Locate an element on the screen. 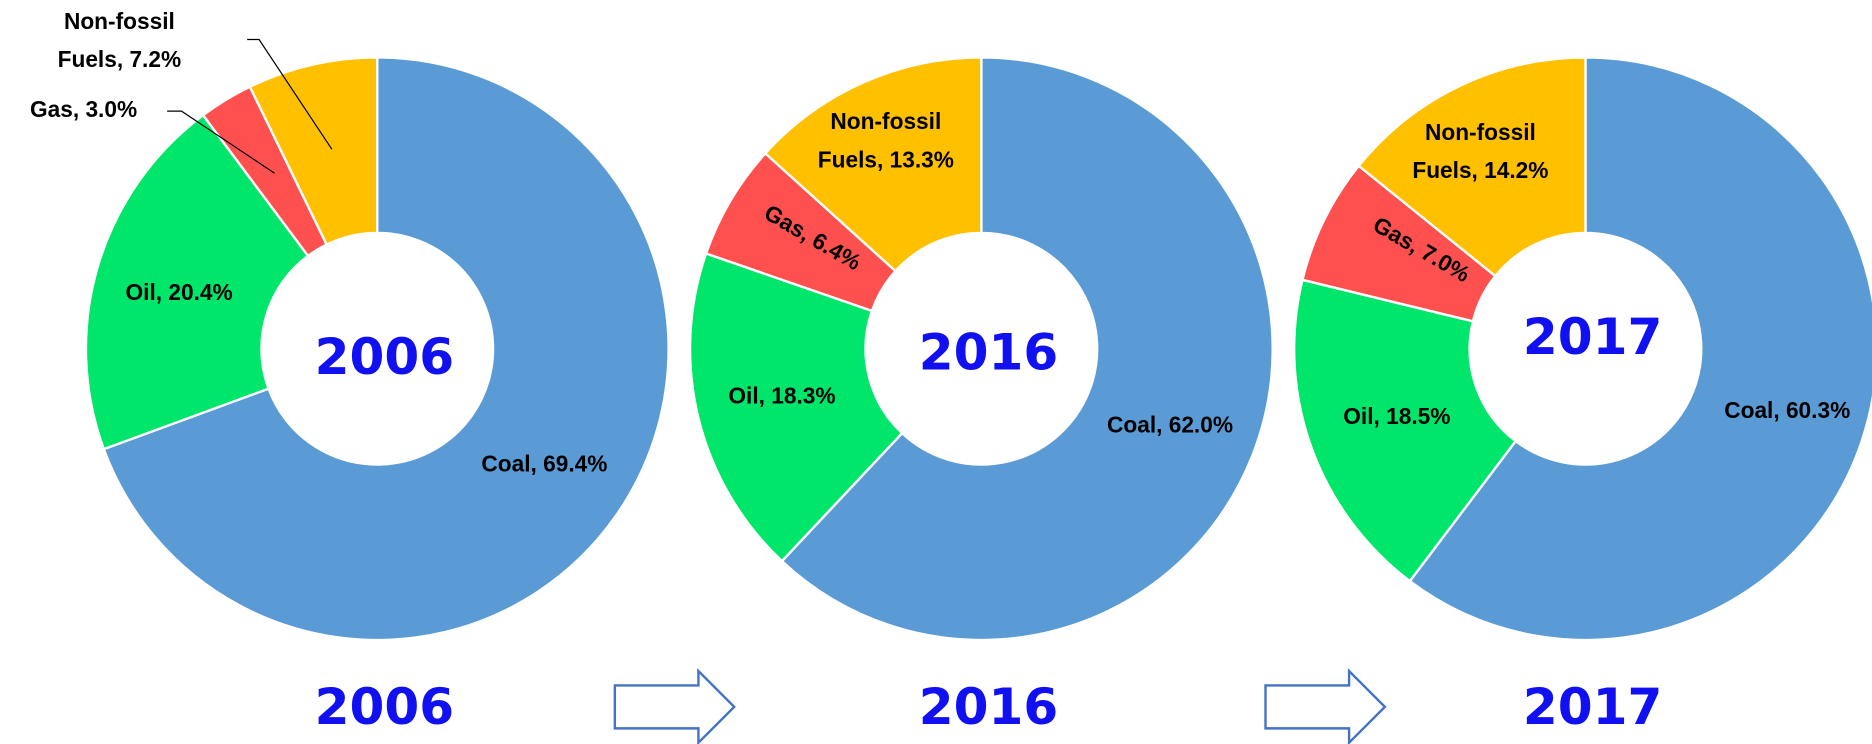  data-label: Coal, 62.0% is located at coordinates (1170, 424).